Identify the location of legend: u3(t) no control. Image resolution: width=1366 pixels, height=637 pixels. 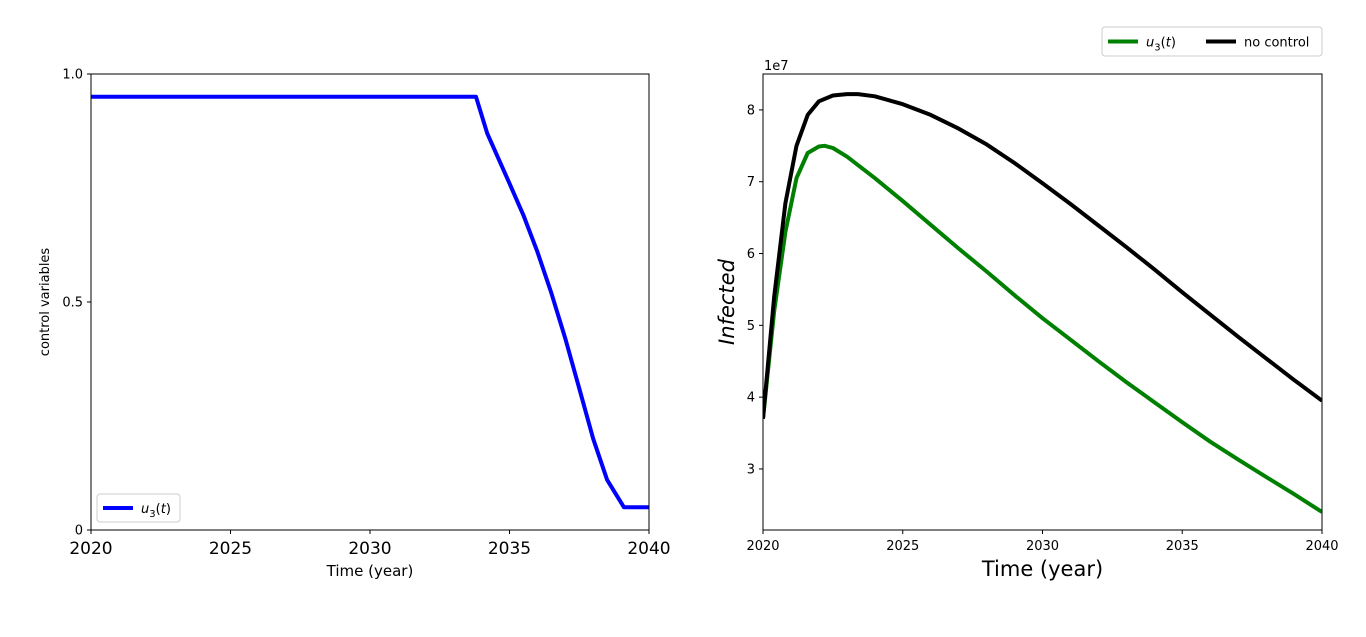
(1212, 41).